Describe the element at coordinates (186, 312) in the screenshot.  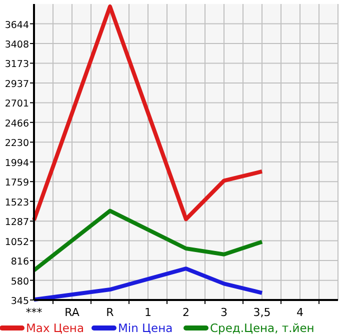
I see `x-tick-label: 2` at that location.